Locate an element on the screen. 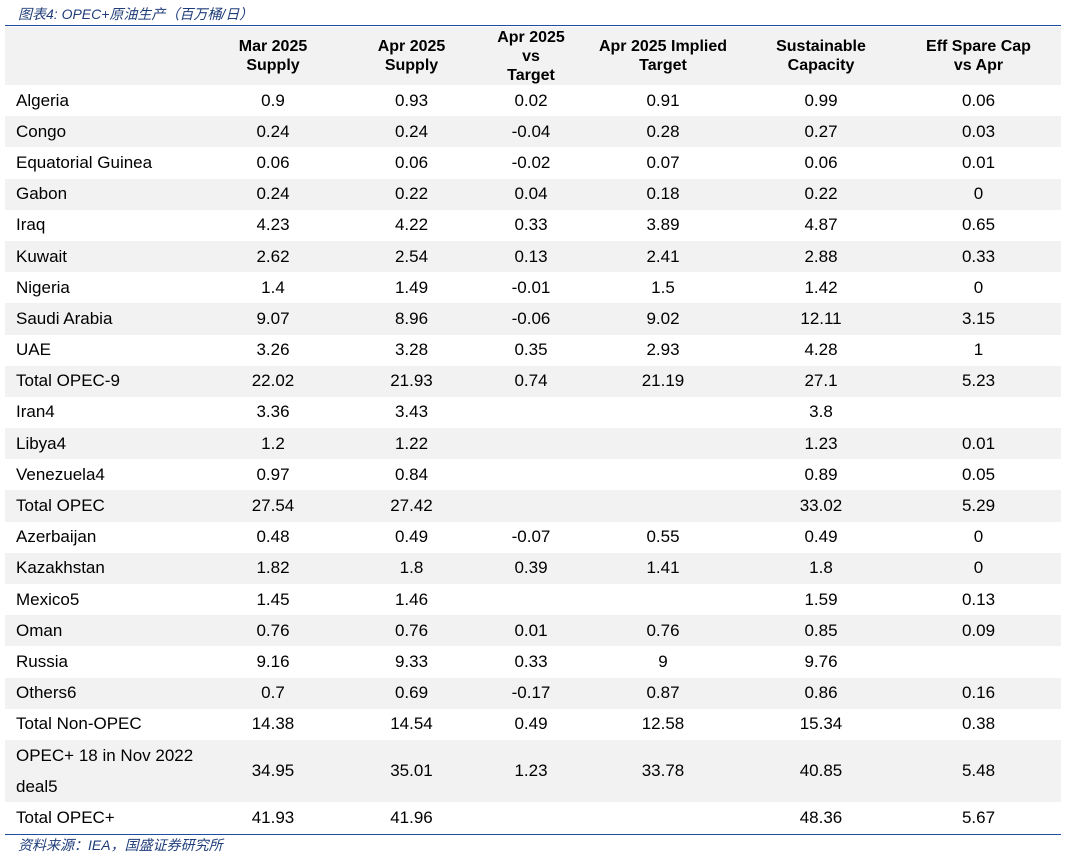  table-row: Kuwait 2.62 2.54 0.13 2.41 2.88 0.33 is located at coordinates (533, 256).